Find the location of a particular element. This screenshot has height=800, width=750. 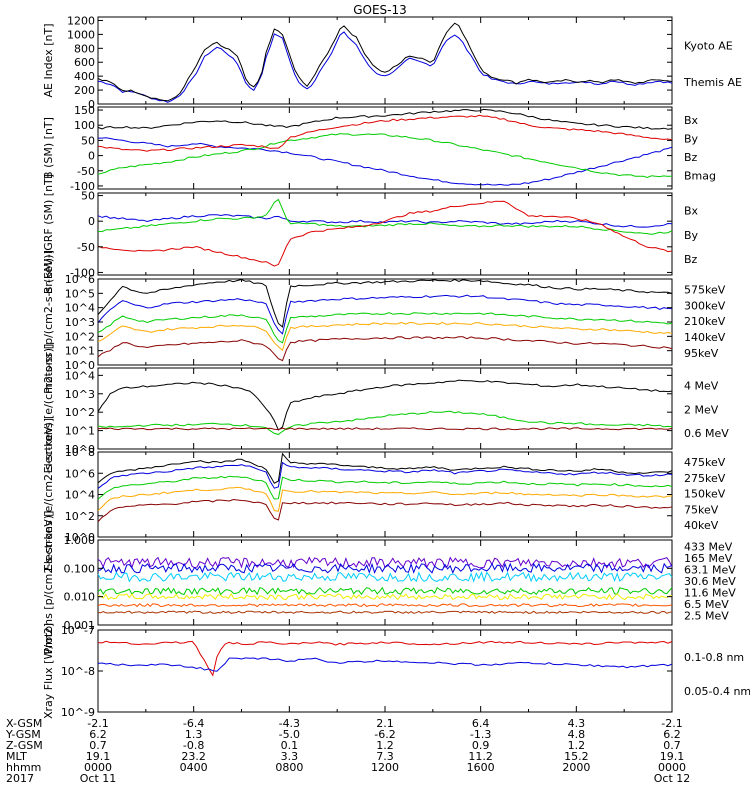

series-line-kyoto-ae is located at coordinates (385, 67).